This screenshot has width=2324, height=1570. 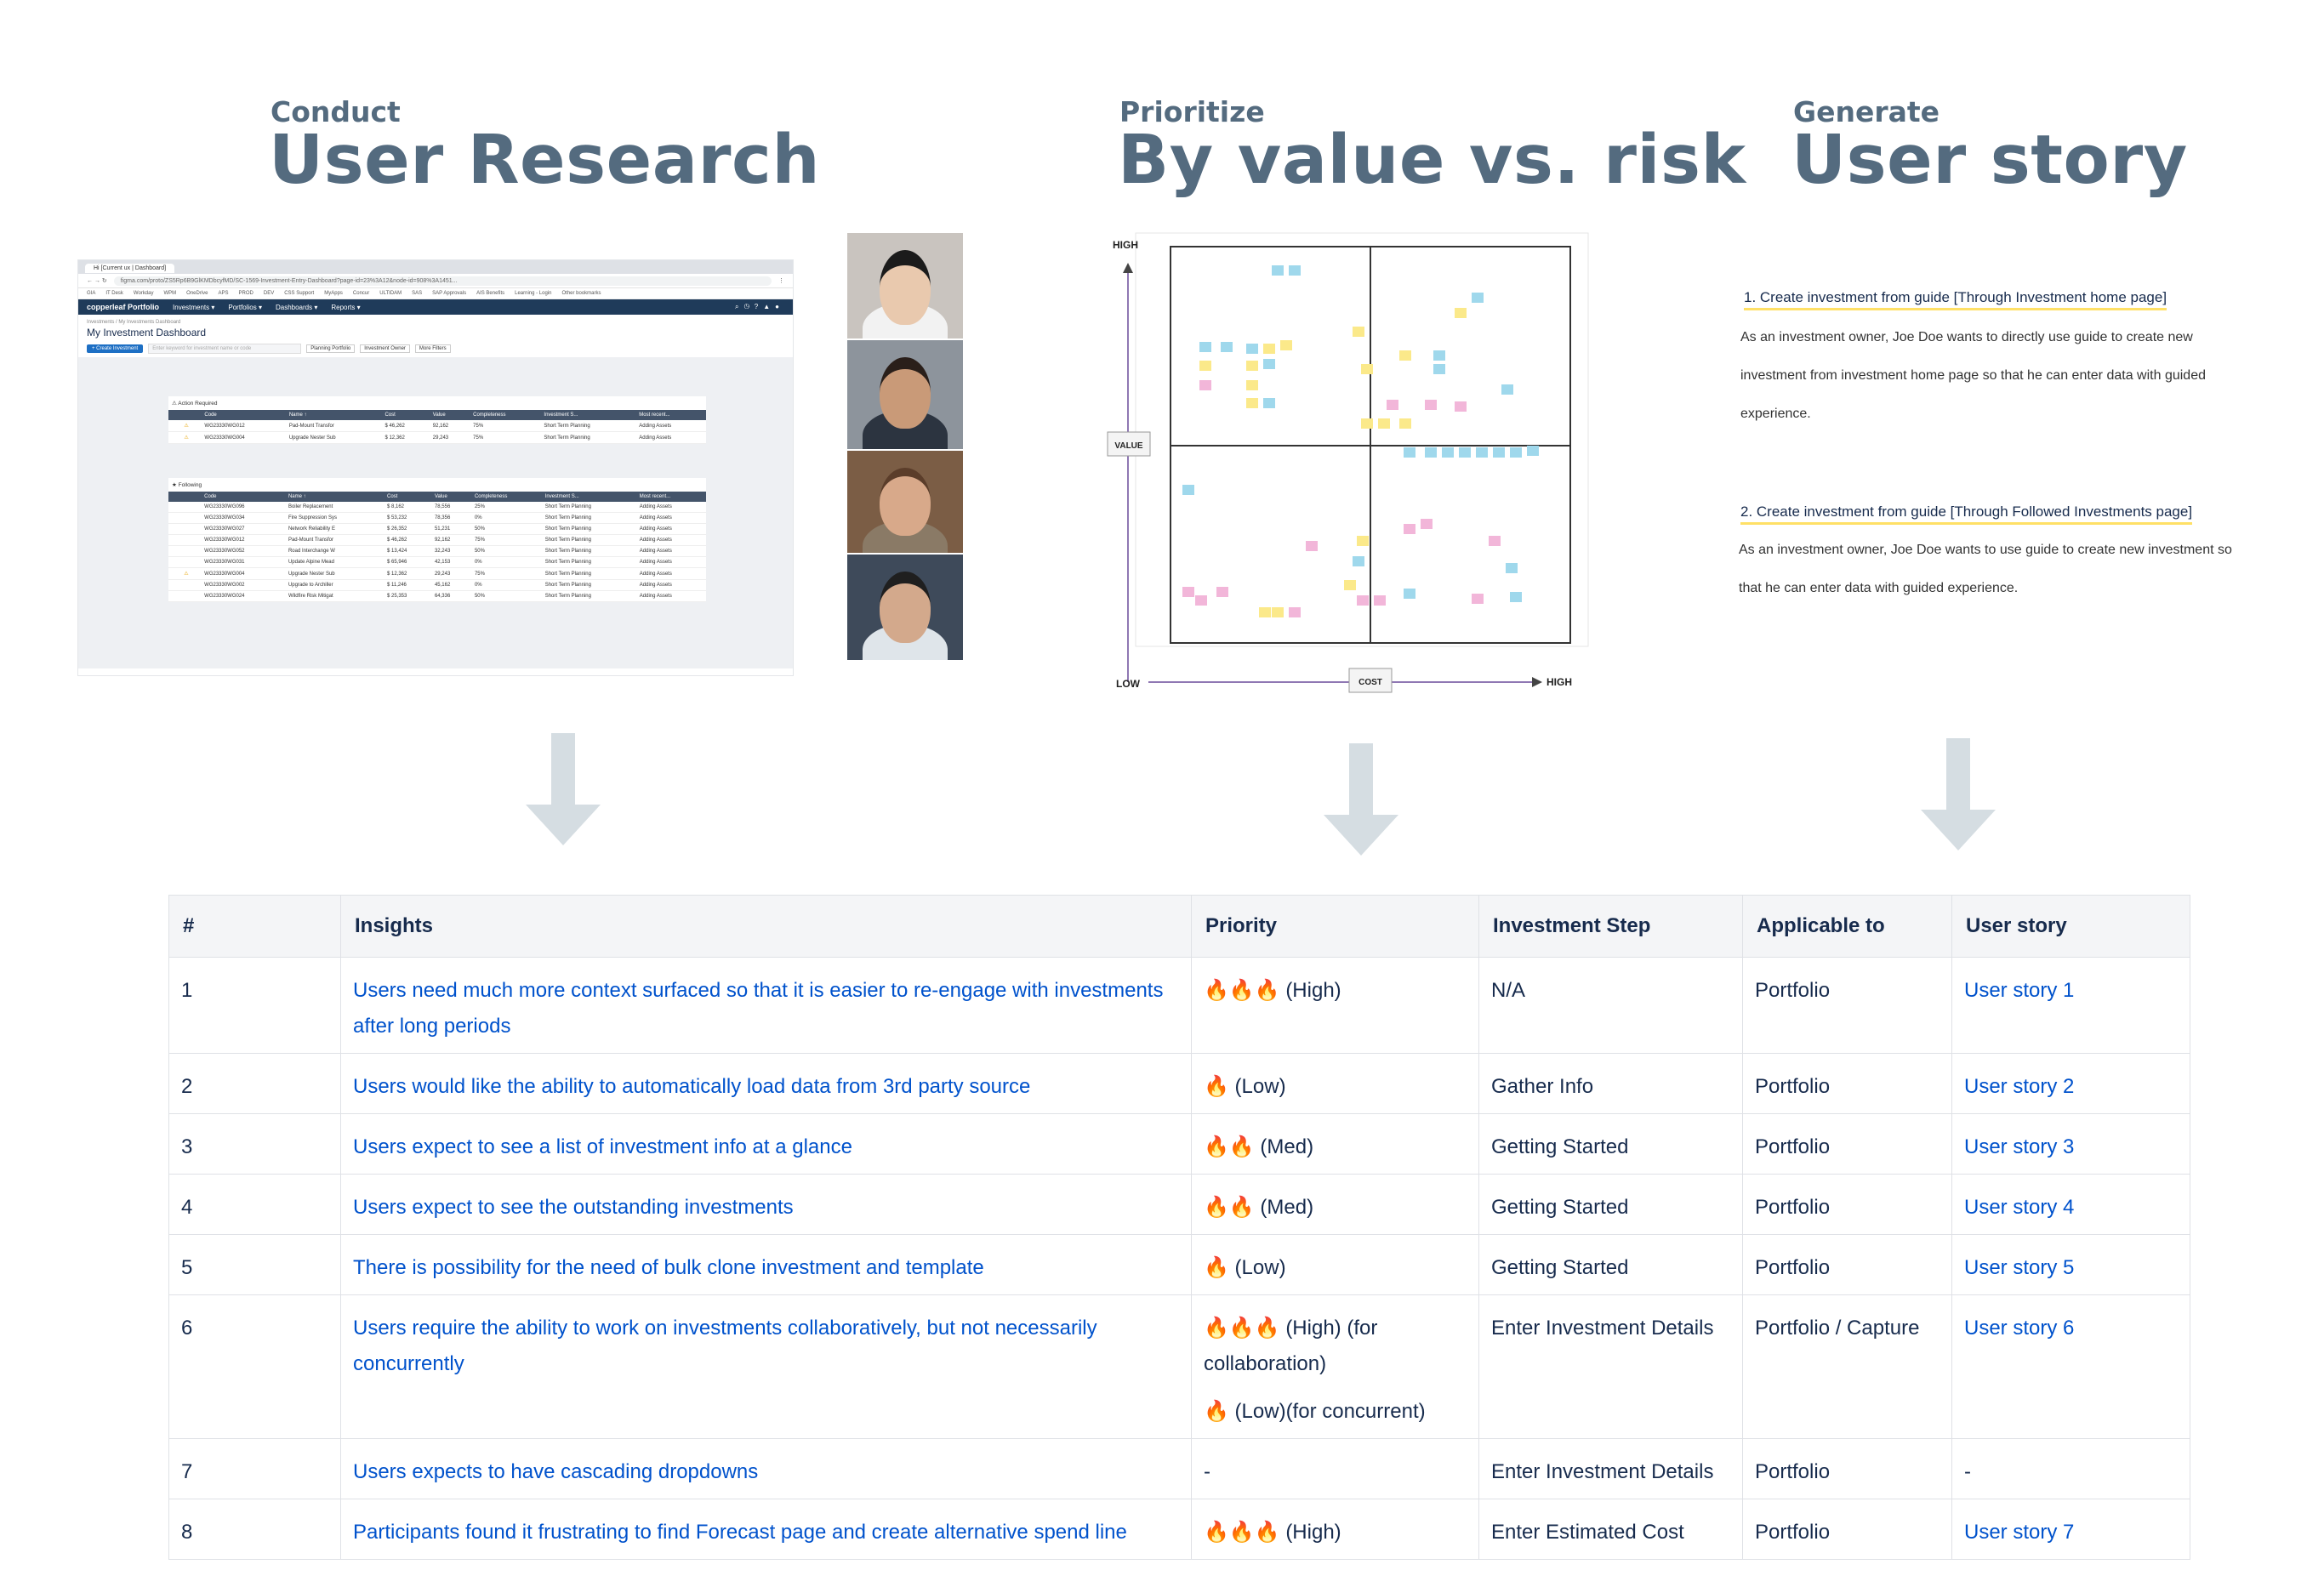 What do you see at coordinates (2019, 1146) in the screenshot?
I see `user-story-link: User story 3` at bounding box center [2019, 1146].